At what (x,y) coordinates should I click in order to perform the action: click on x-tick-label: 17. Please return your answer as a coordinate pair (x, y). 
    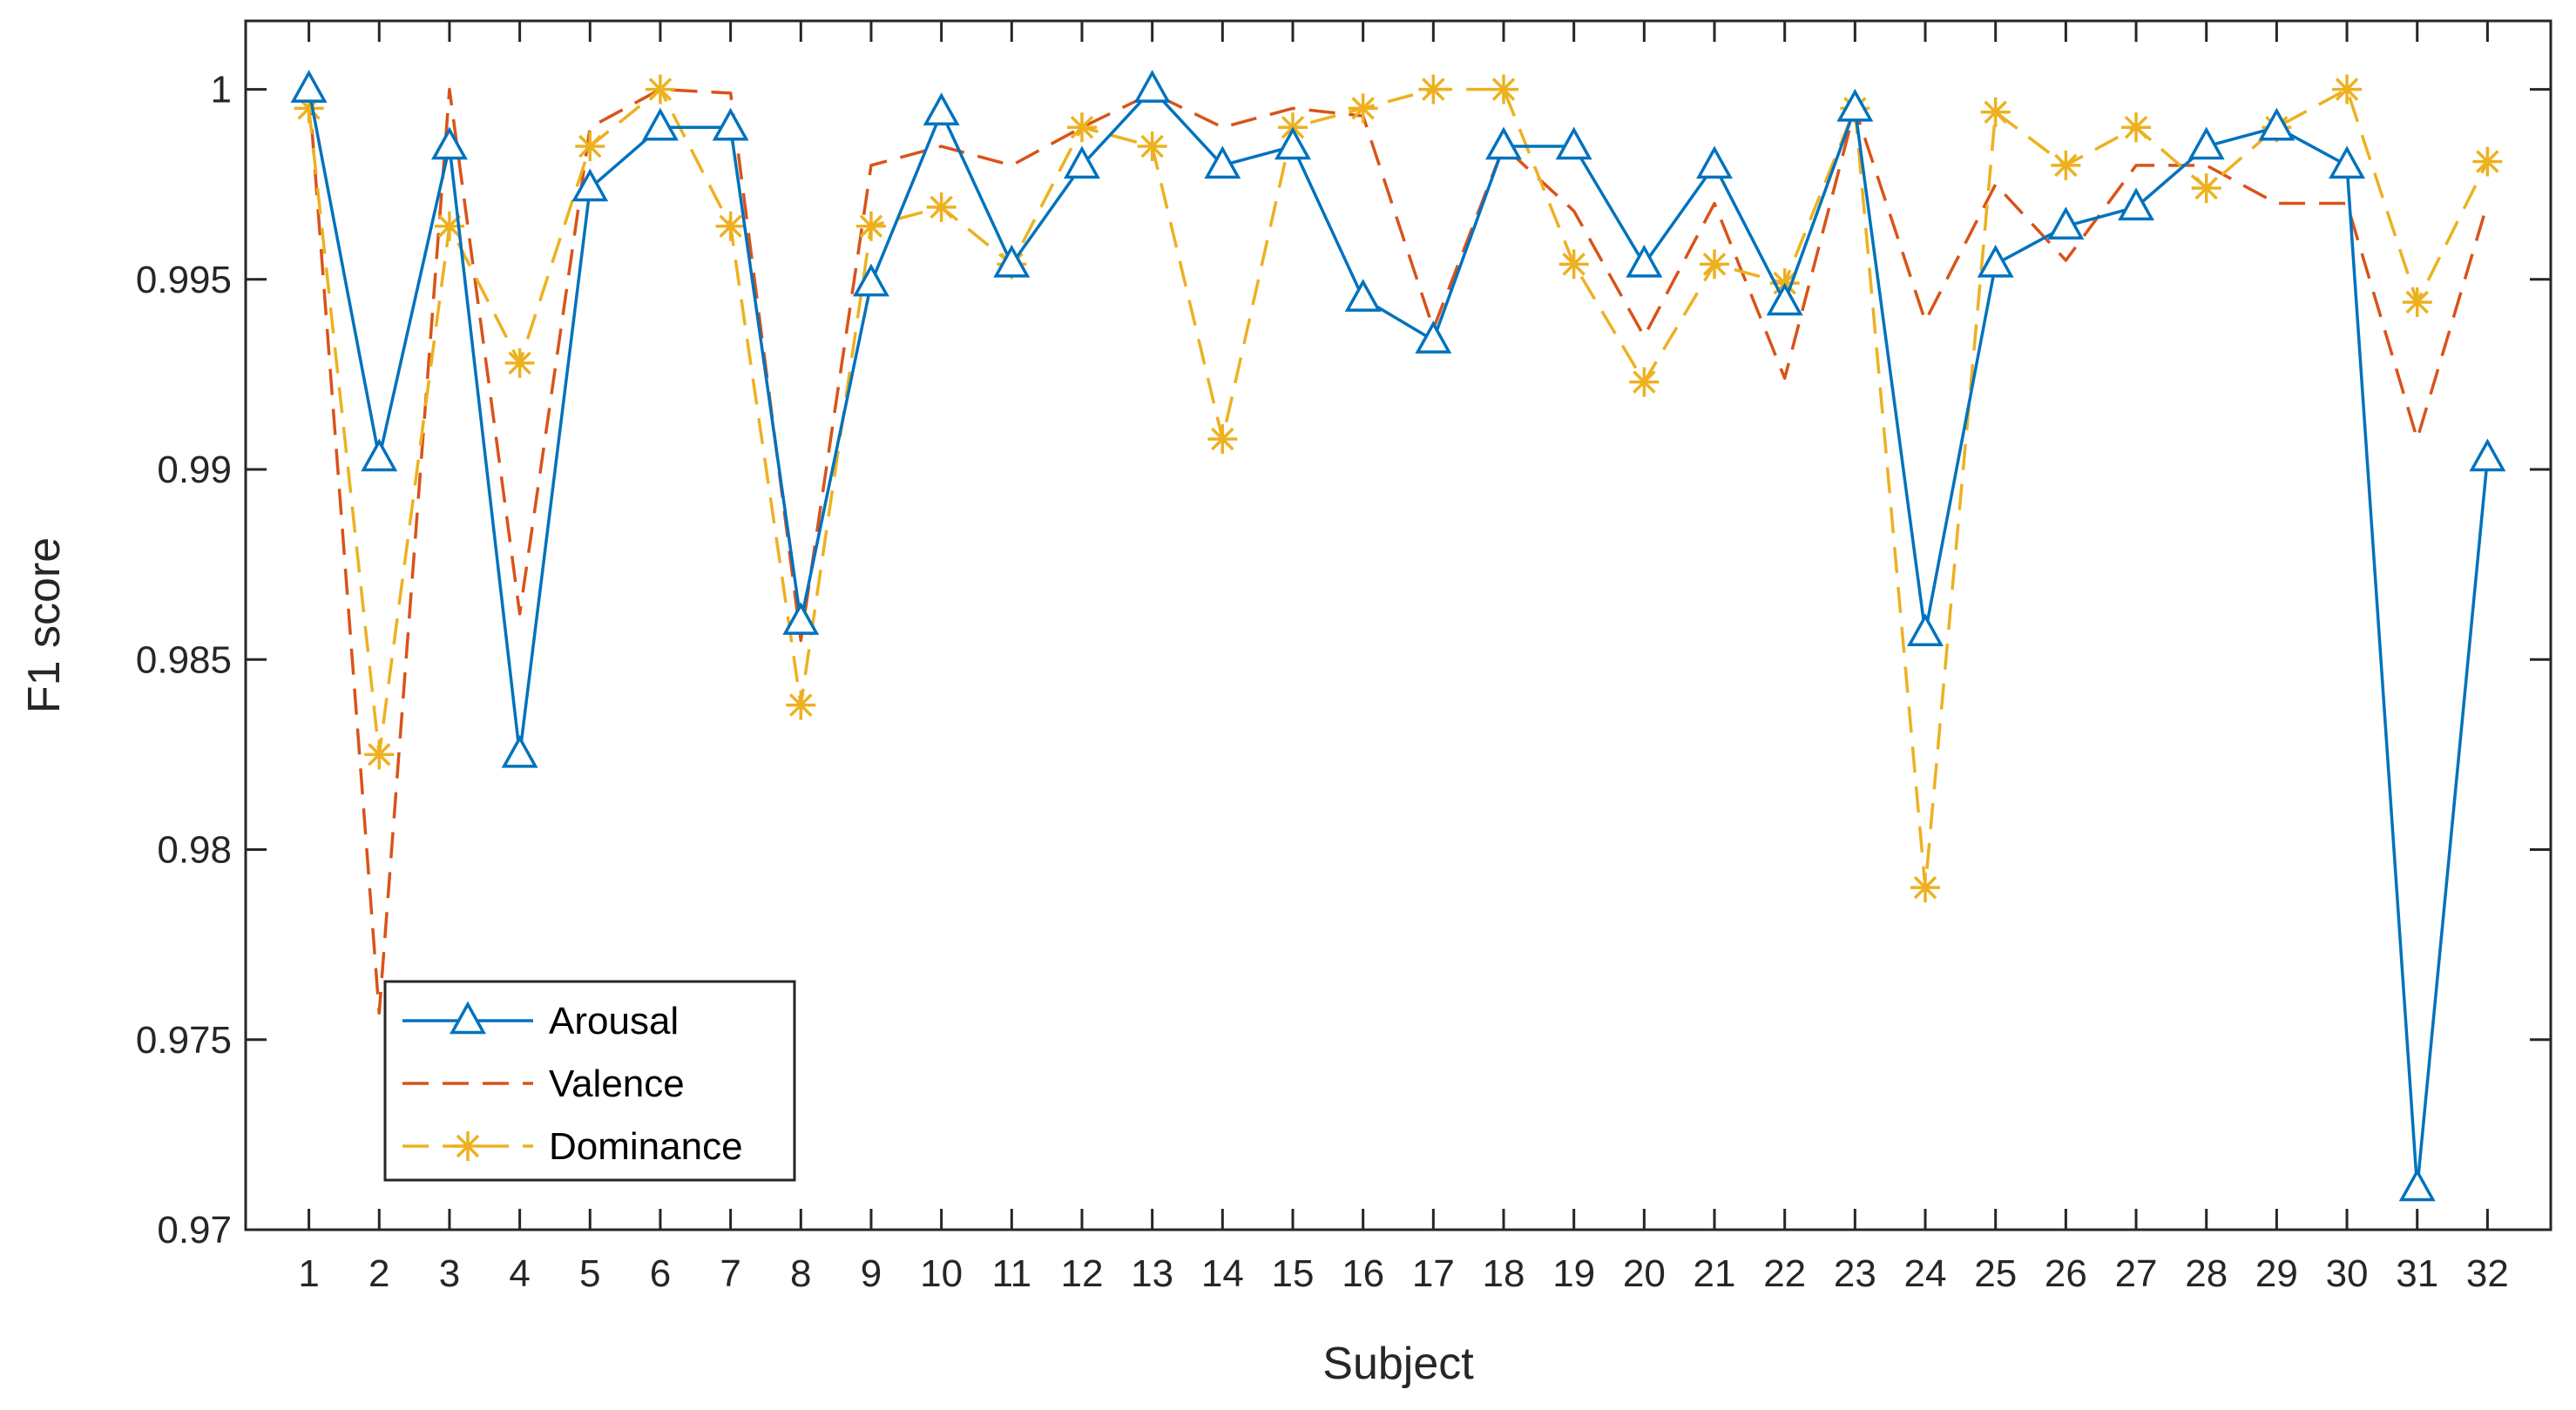
    Looking at the image, I should click on (1433, 1273).